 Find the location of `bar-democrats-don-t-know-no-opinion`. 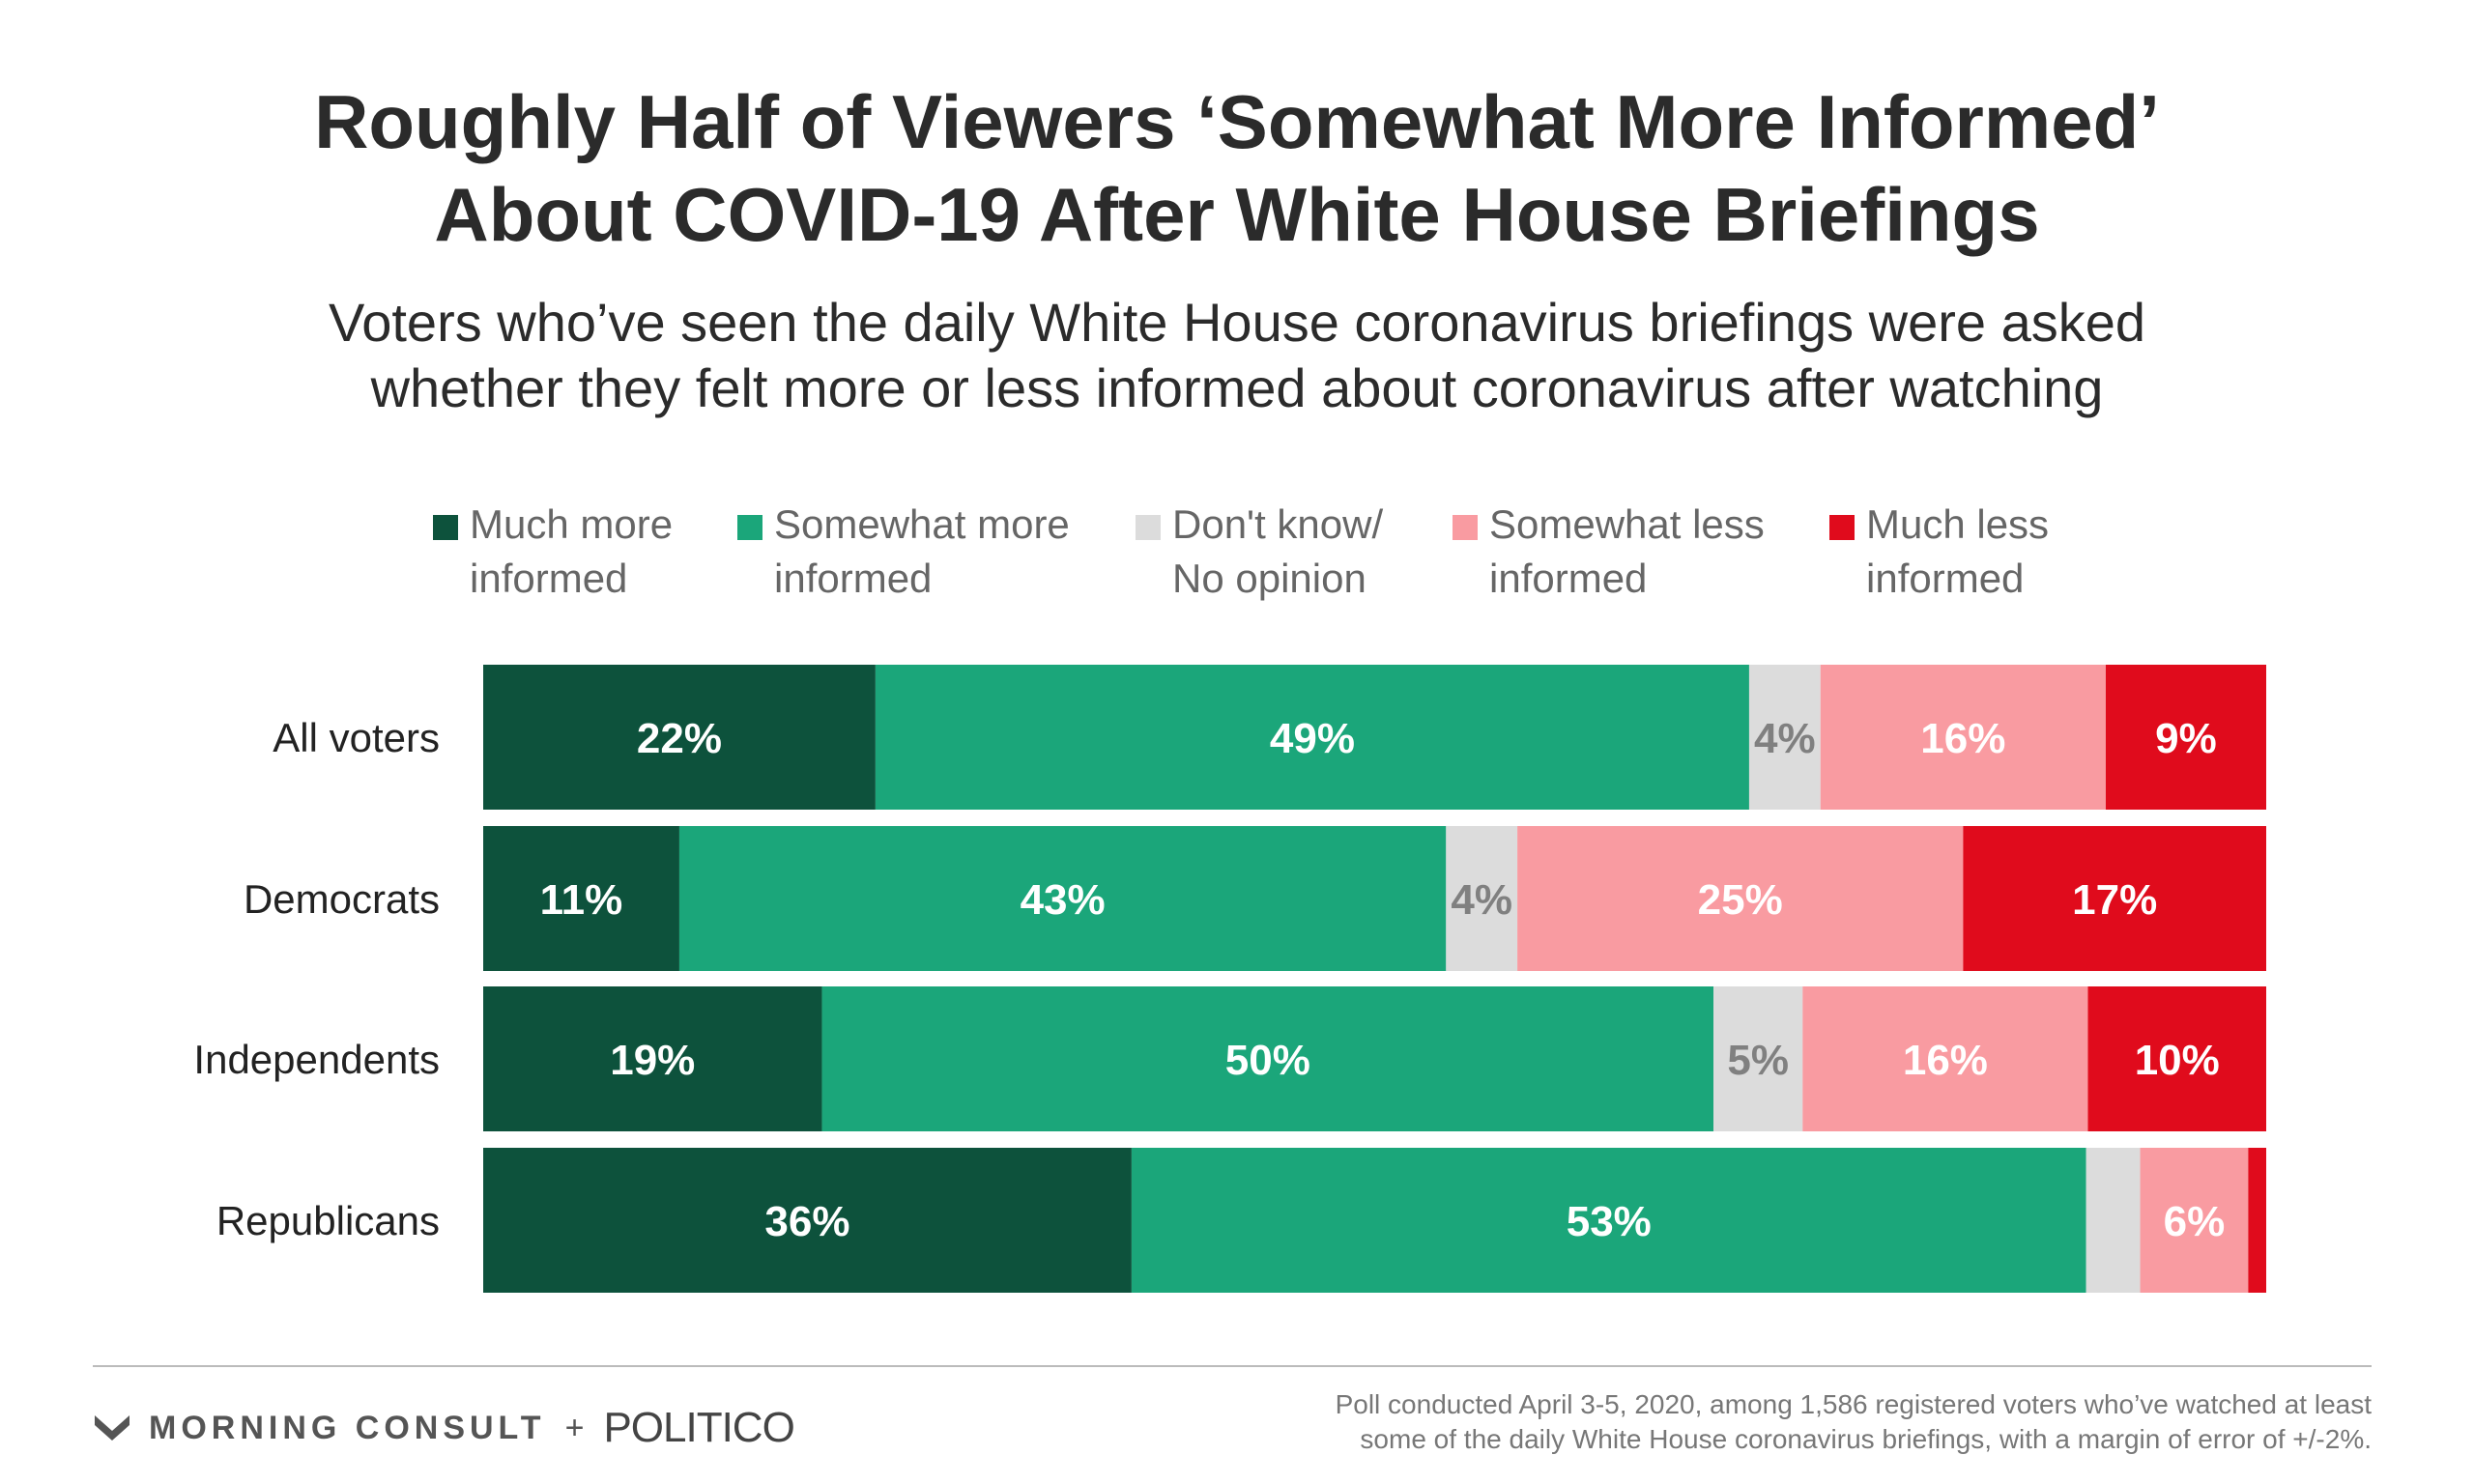

bar-democrats-don-t-know-no-opinion is located at coordinates (1482, 899).